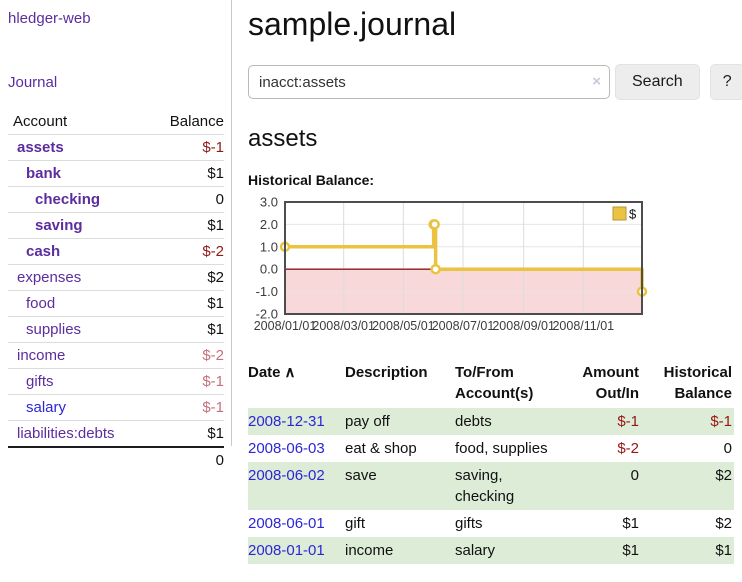 The width and height of the screenshot is (742, 582). I want to click on register-header-description: Description, so click(386, 372).